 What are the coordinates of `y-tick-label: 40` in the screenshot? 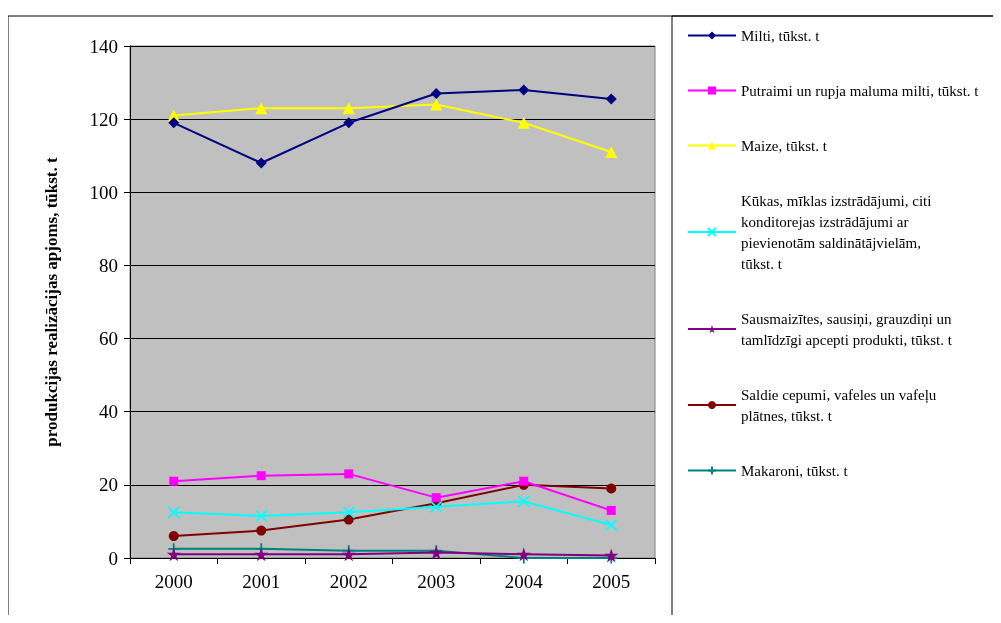 It's located at (108, 412).